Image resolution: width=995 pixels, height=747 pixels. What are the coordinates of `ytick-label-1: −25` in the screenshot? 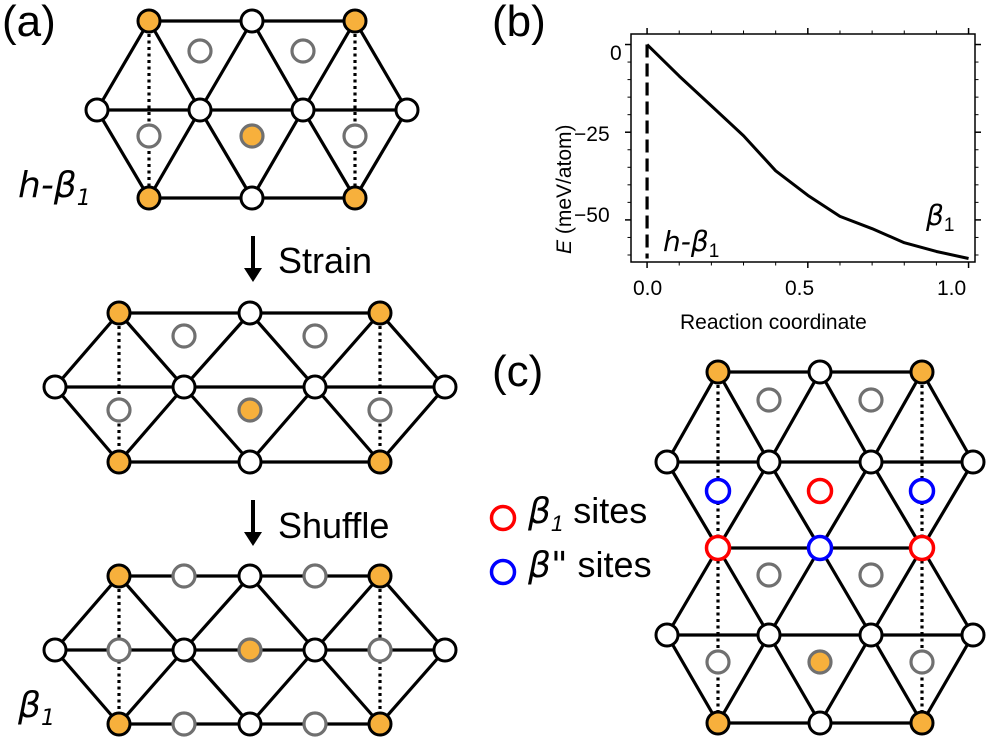 It's located at (592, 134).